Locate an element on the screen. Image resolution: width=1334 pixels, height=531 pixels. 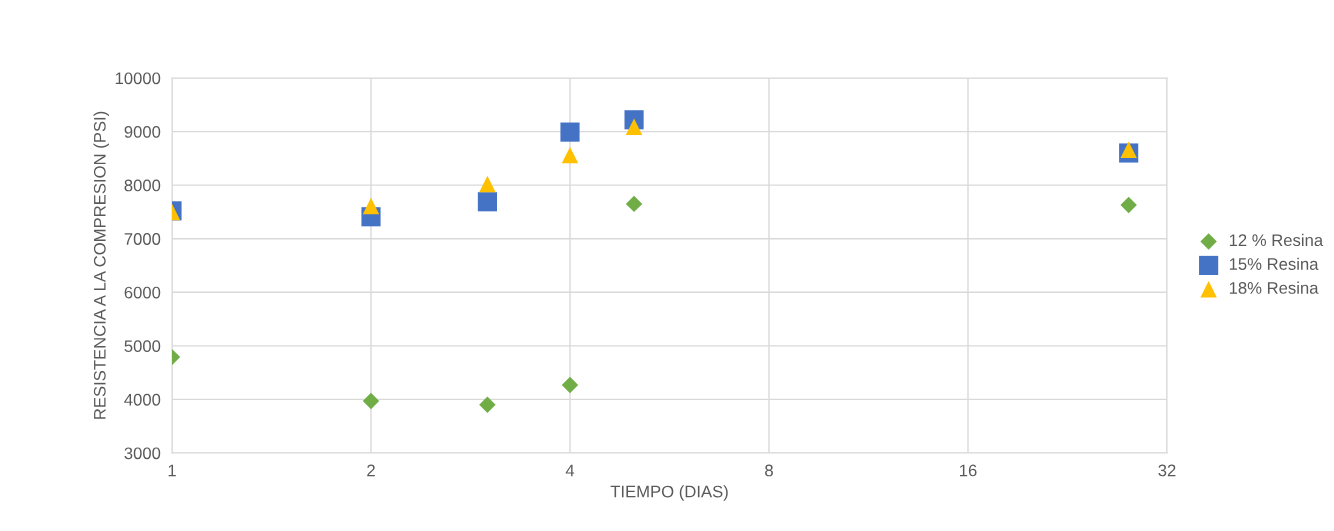
legend-label: 18% Resina is located at coordinates (1274, 287).